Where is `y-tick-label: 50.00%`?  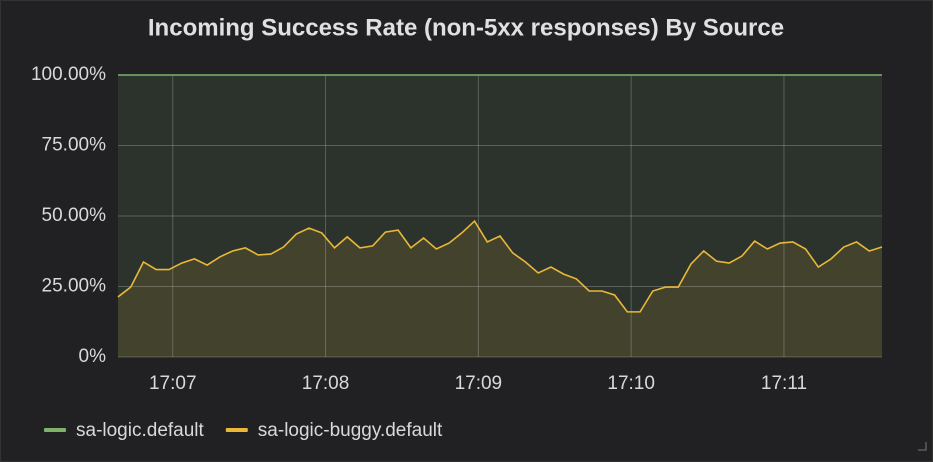
y-tick-label: 50.00% is located at coordinates (74, 215).